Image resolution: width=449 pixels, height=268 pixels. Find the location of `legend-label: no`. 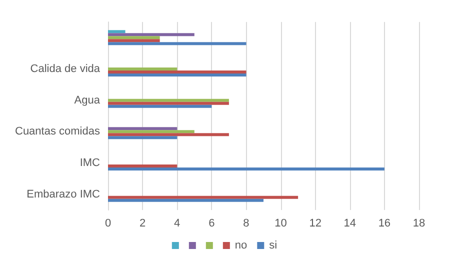

legend-label: no is located at coordinates (241, 246).